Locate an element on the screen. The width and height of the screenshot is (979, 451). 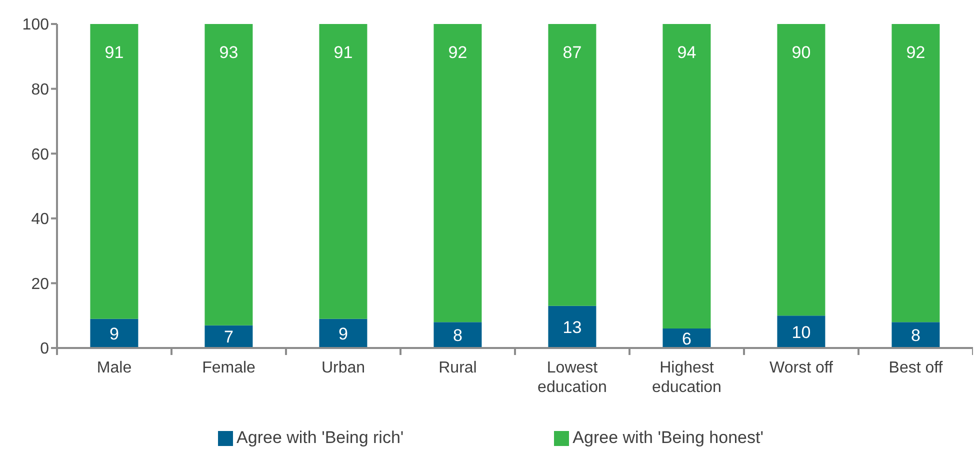
y-tick-label: 0 is located at coordinates (45, 349).